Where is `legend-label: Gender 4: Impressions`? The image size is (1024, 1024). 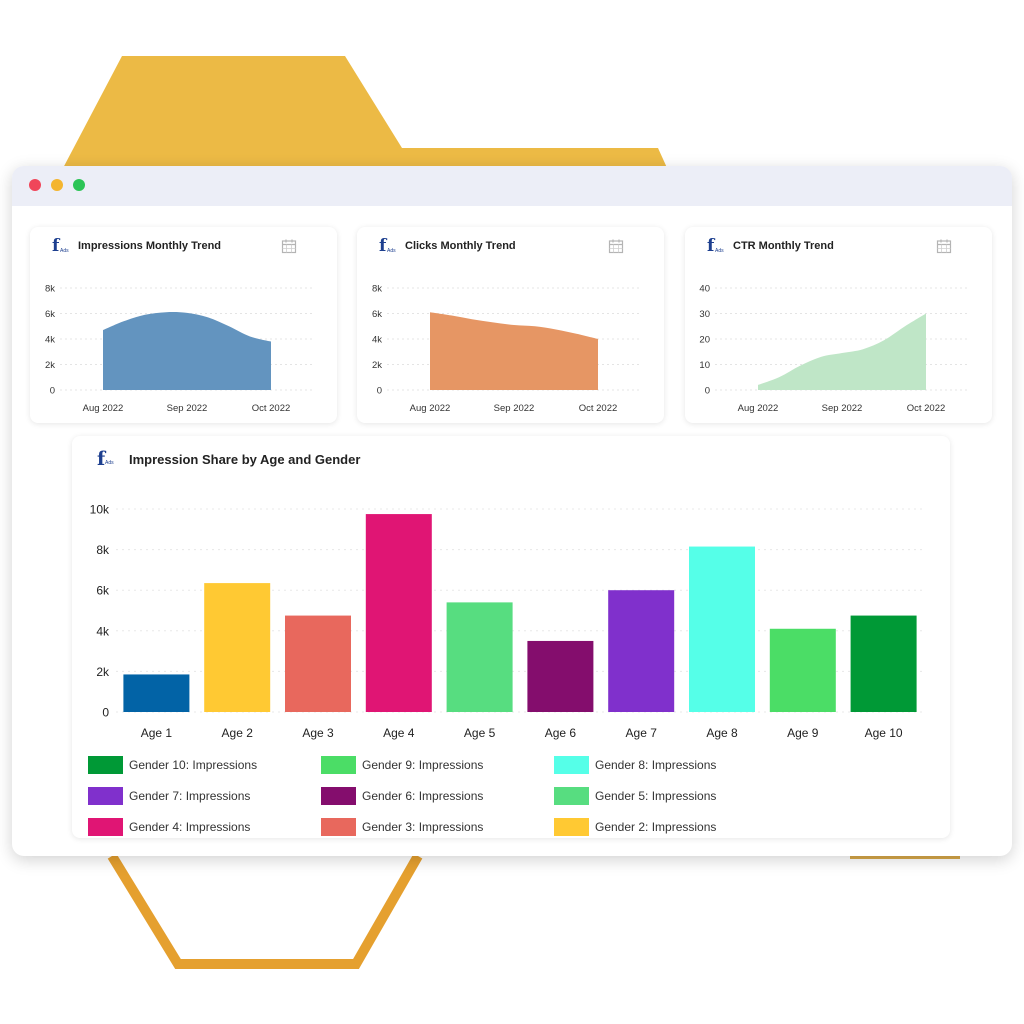
legend-label: Gender 4: Impressions is located at coordinates (190, 827).